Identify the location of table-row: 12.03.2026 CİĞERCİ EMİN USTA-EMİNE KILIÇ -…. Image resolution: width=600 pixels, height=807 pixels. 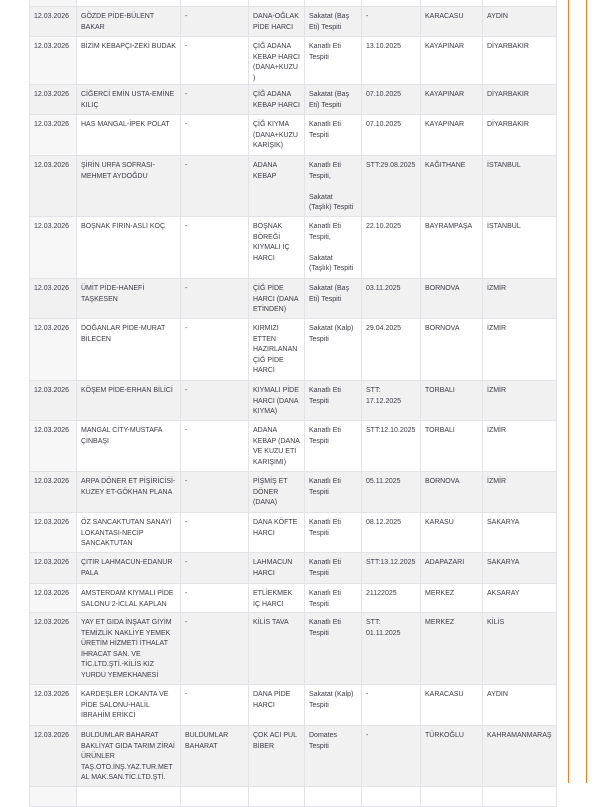
(293, 99).